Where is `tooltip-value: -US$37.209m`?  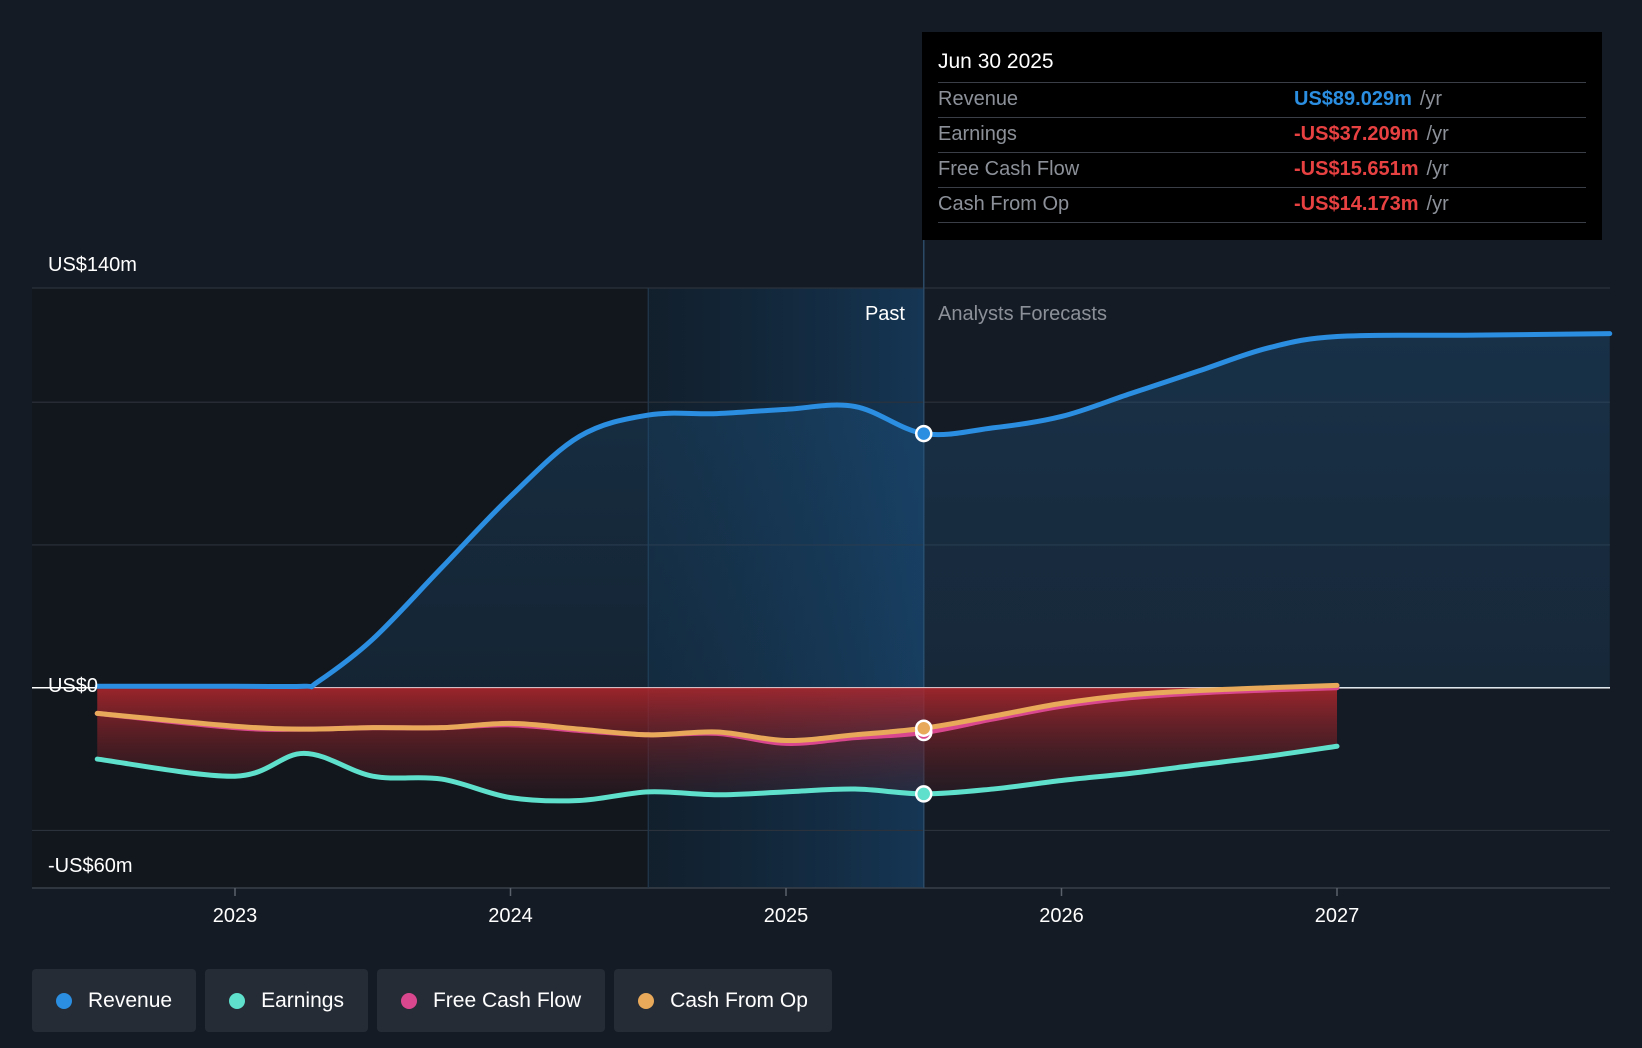
tooltip-value: -US$37.209m is located at coordinates (1356, 134).